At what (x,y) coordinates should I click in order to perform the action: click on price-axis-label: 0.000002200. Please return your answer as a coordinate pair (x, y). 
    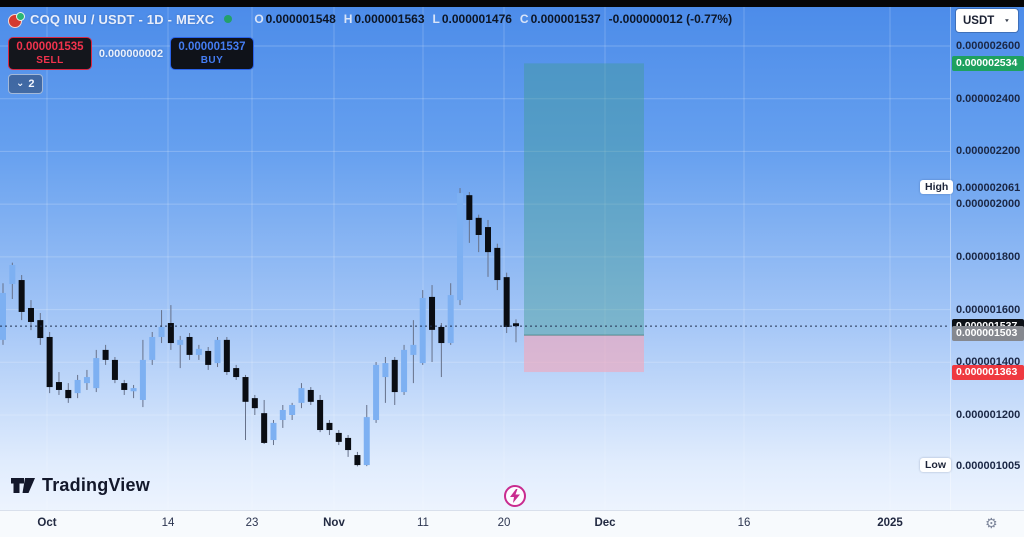
    Looking at the image, I should click on (988, 151).